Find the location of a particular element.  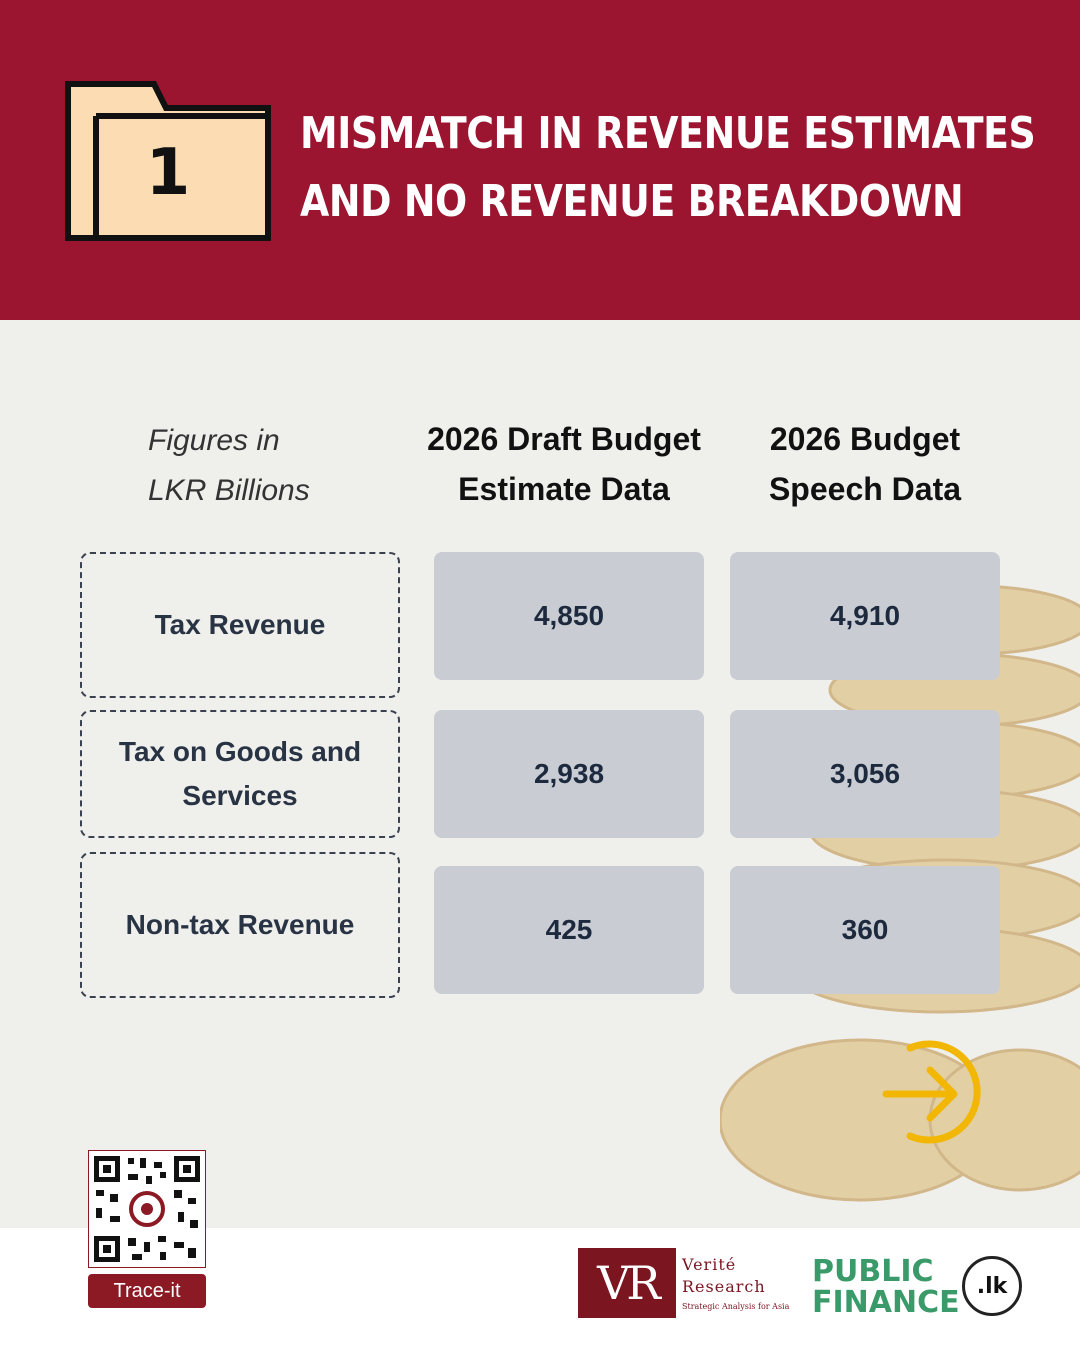

row-label-text: Non-tax Revenue is located at coordinates (240, 924).